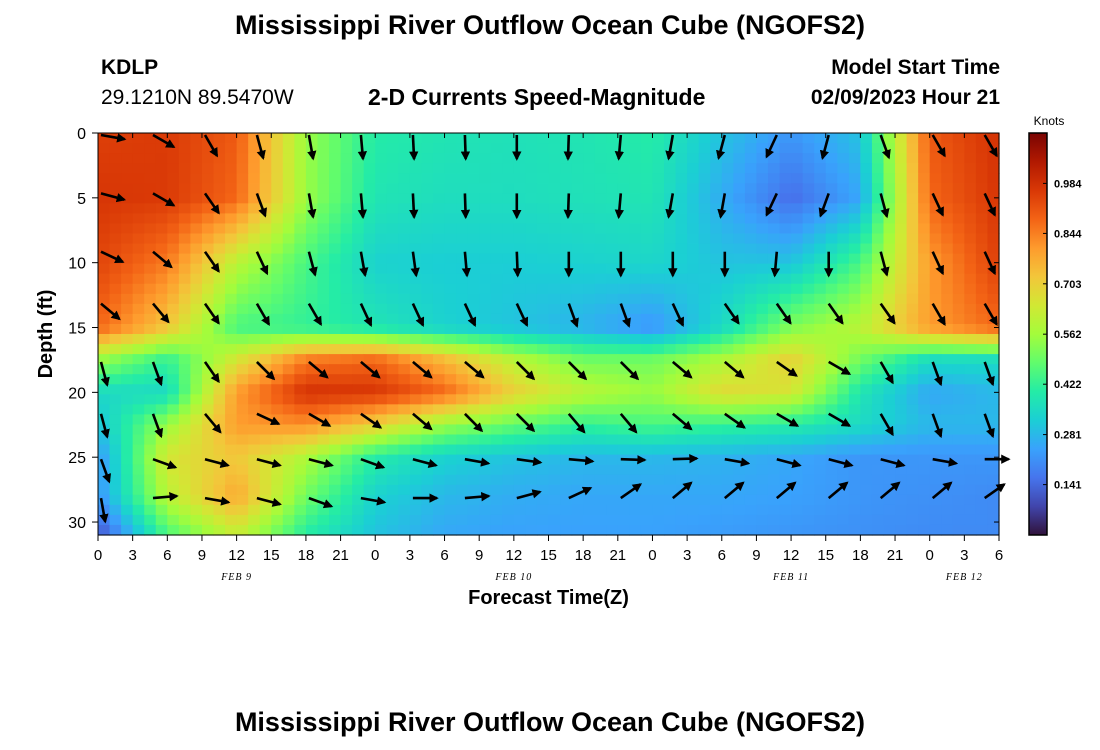 The height and width of the screenshot is (750, 1100). I want to click on x-tick-label: 3, so click(687, 555).